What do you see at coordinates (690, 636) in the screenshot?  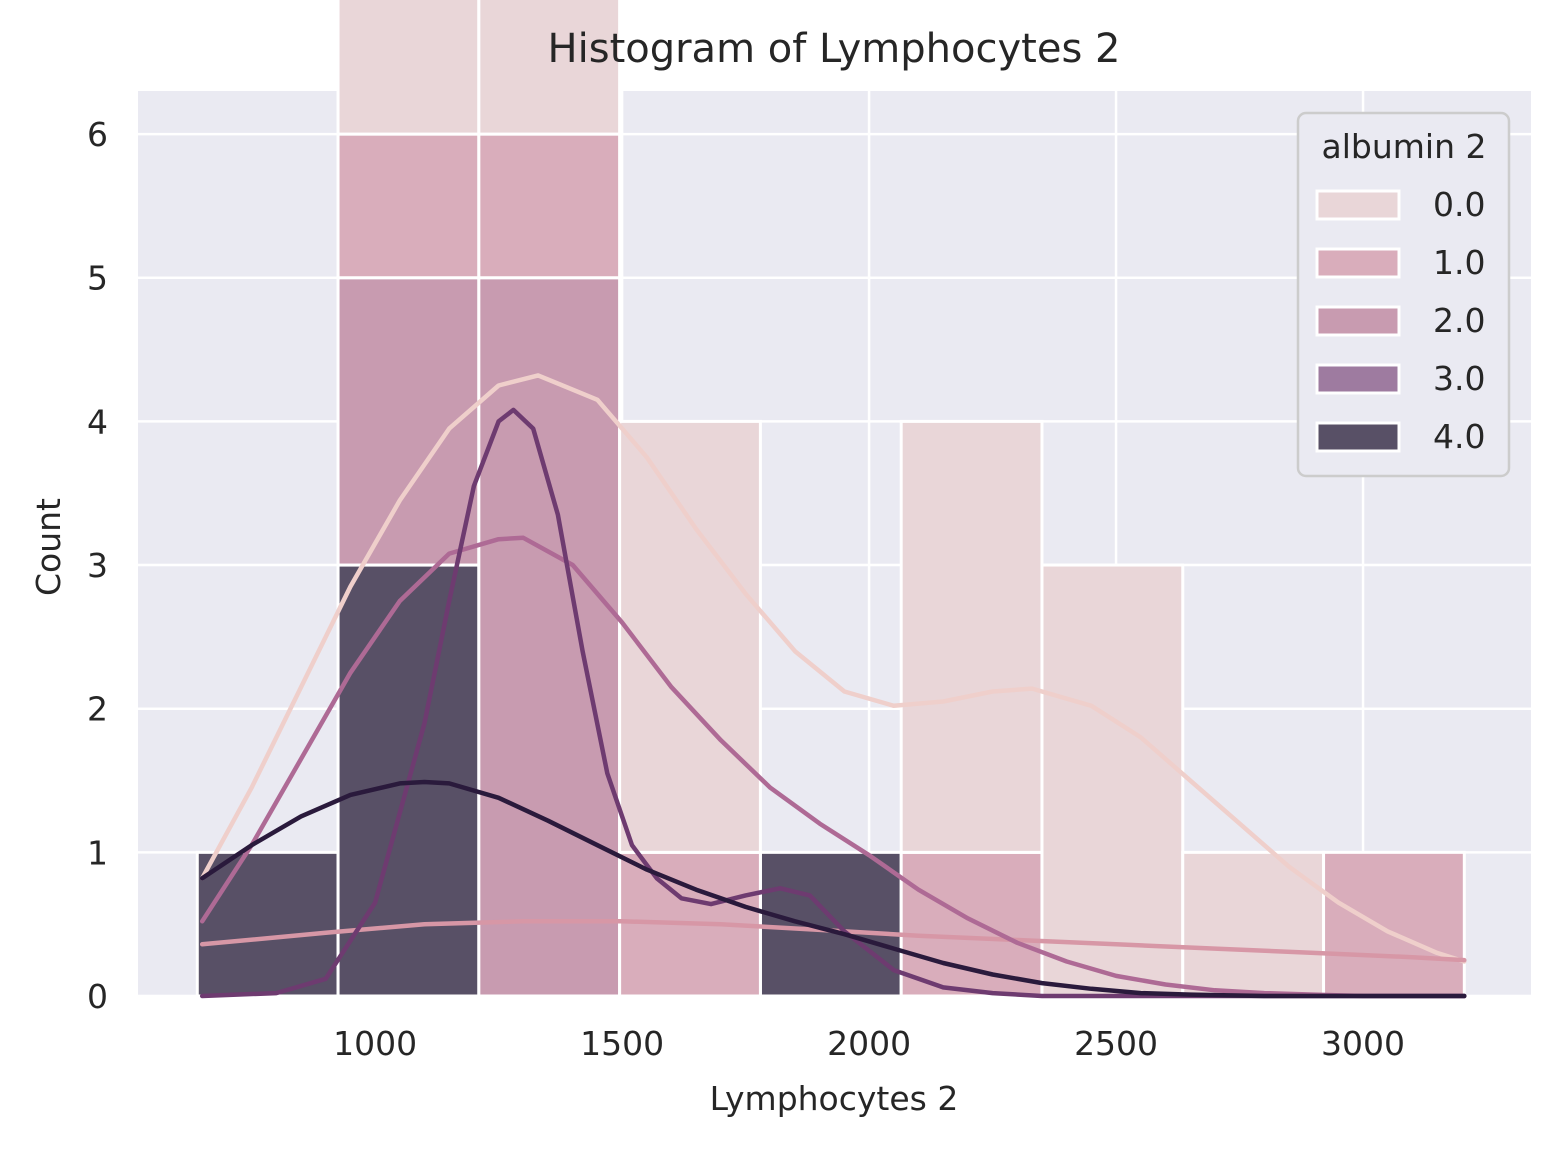 I see `bar-0.0-bin-3` at bounding box center [690, 636].